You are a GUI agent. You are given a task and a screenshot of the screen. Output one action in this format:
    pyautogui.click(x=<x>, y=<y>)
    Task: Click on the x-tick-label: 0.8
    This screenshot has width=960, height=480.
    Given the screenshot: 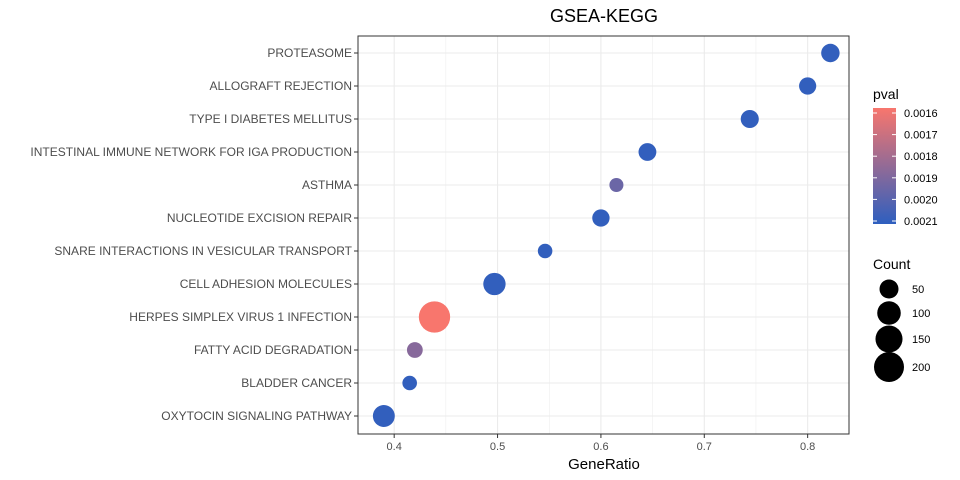 What is the action you would take?
    pyautogui.click(x=807, y=447)
    